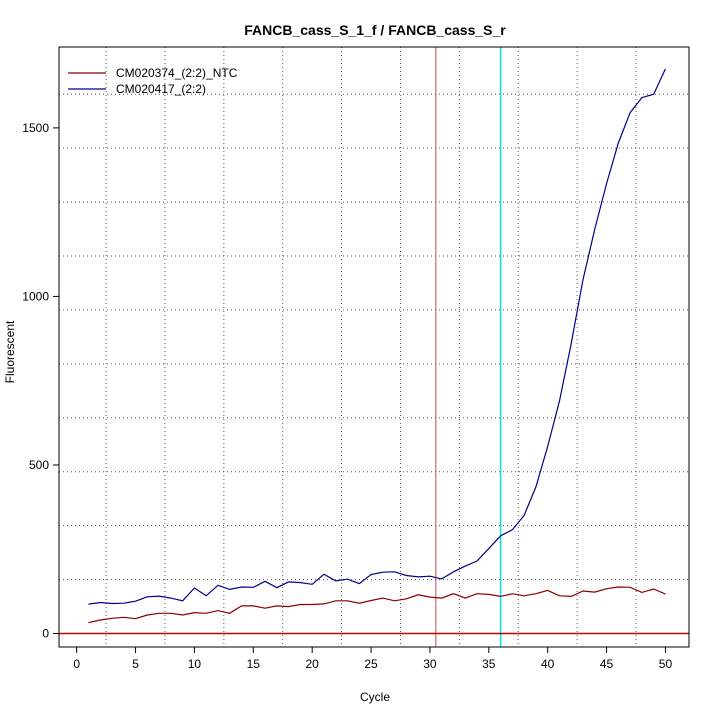 The image size is (720, 720). What do you see at coordinates (254, 664) in the screenshot?
I see `x-tick-label: 15` at bounding box center [254, 664].